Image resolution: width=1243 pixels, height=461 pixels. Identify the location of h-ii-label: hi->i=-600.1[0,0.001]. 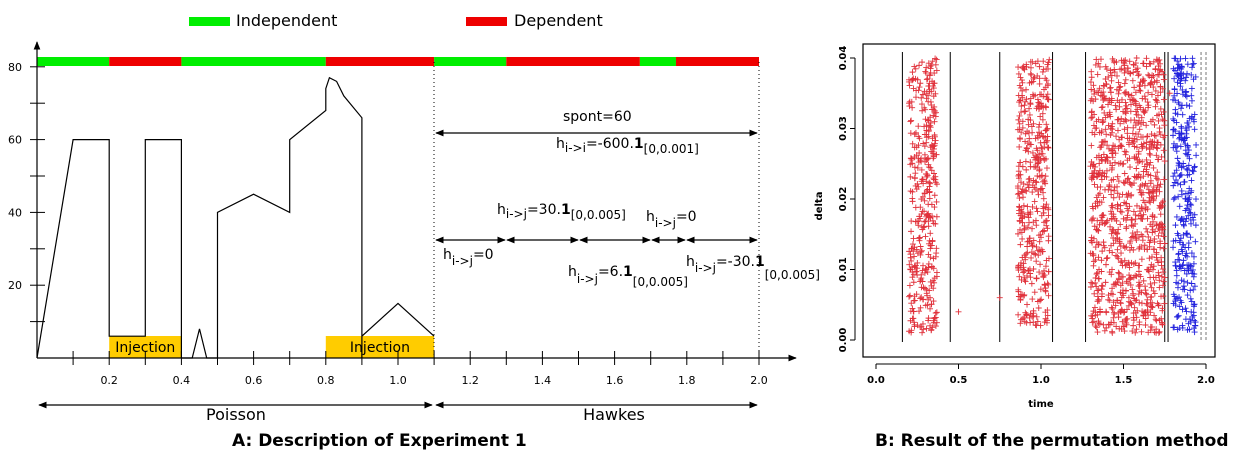
(627, 146).